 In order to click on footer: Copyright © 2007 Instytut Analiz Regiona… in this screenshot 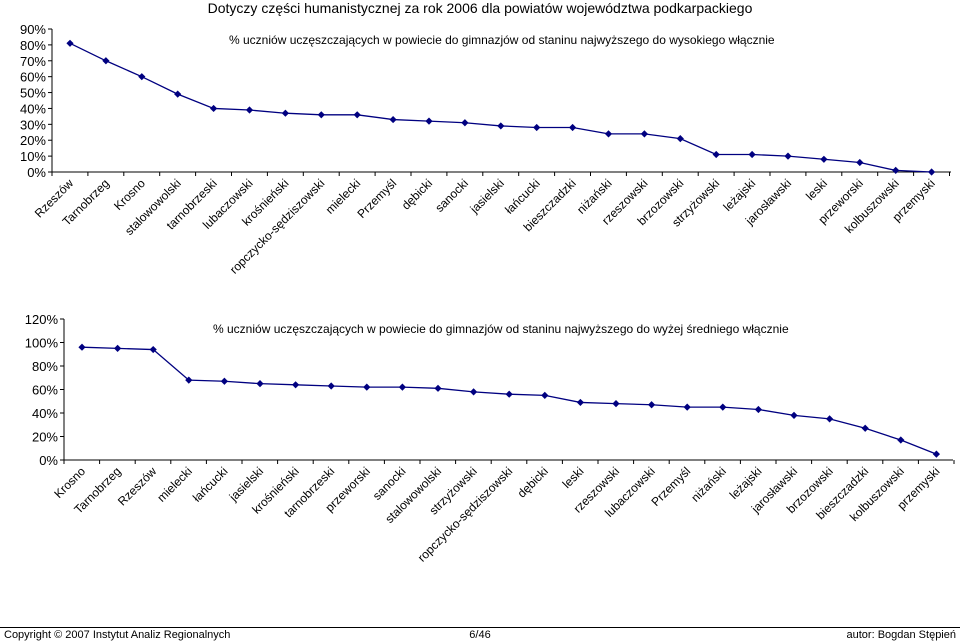, I will do `click(480, 635)`.